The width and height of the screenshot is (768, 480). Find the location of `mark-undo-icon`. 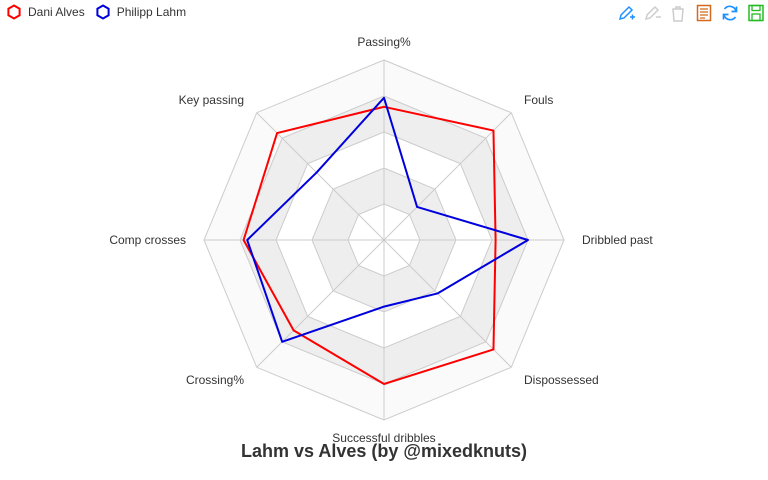

mark-undo-icon is located at coordinates (652, 13).